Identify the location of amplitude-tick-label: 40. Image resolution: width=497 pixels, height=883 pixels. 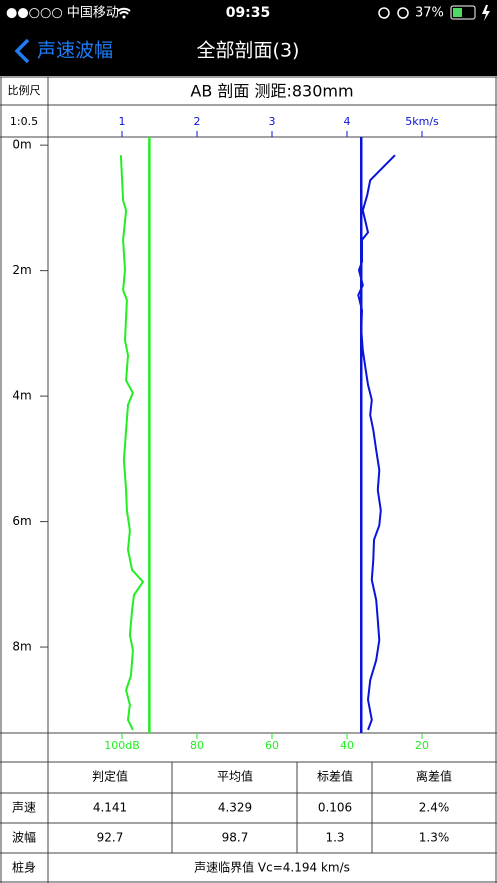
(347, 745).